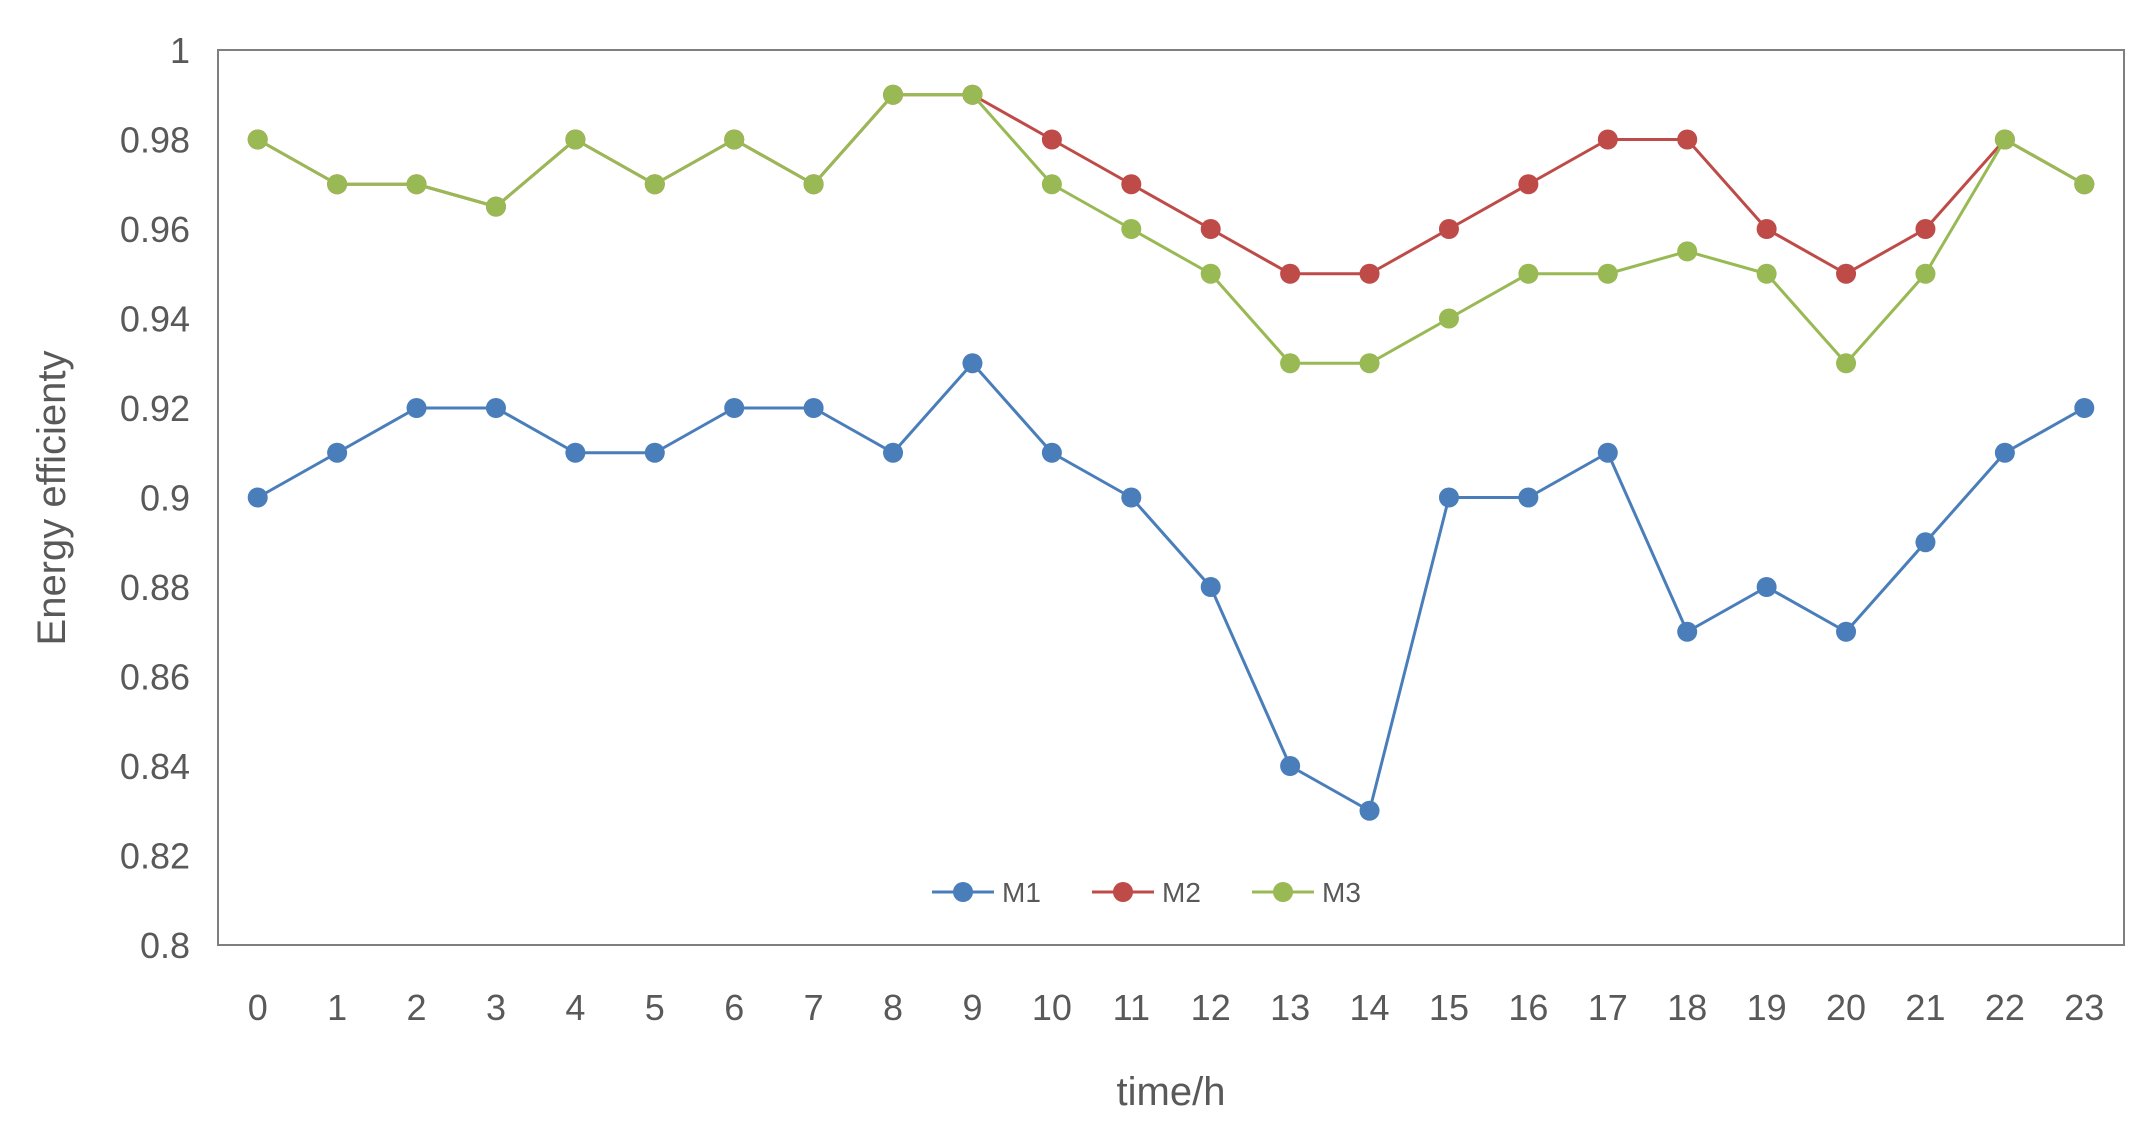  I want to click on x-tick-label: 11, so click(1131, 1007).